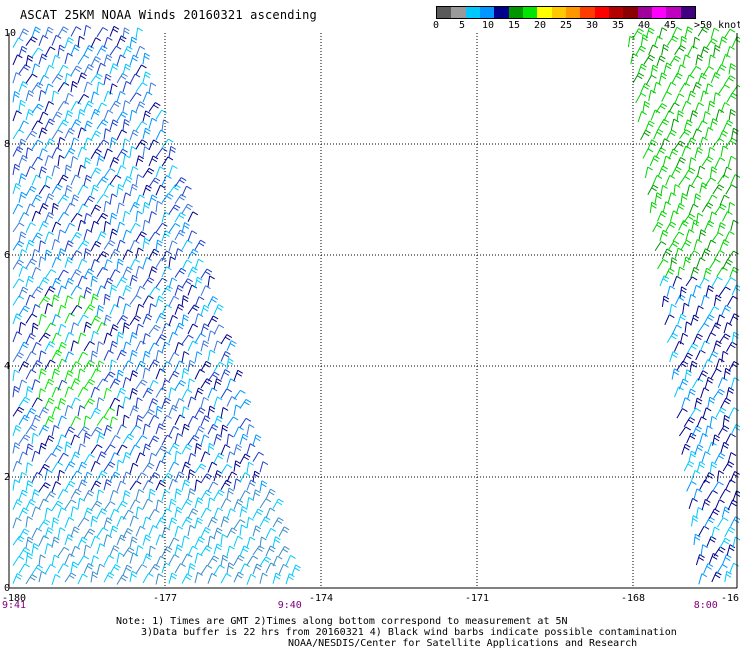 The height and width of the screenshot is (650, 740). I want to click on colorbar-label: 5, so click(462, 25).